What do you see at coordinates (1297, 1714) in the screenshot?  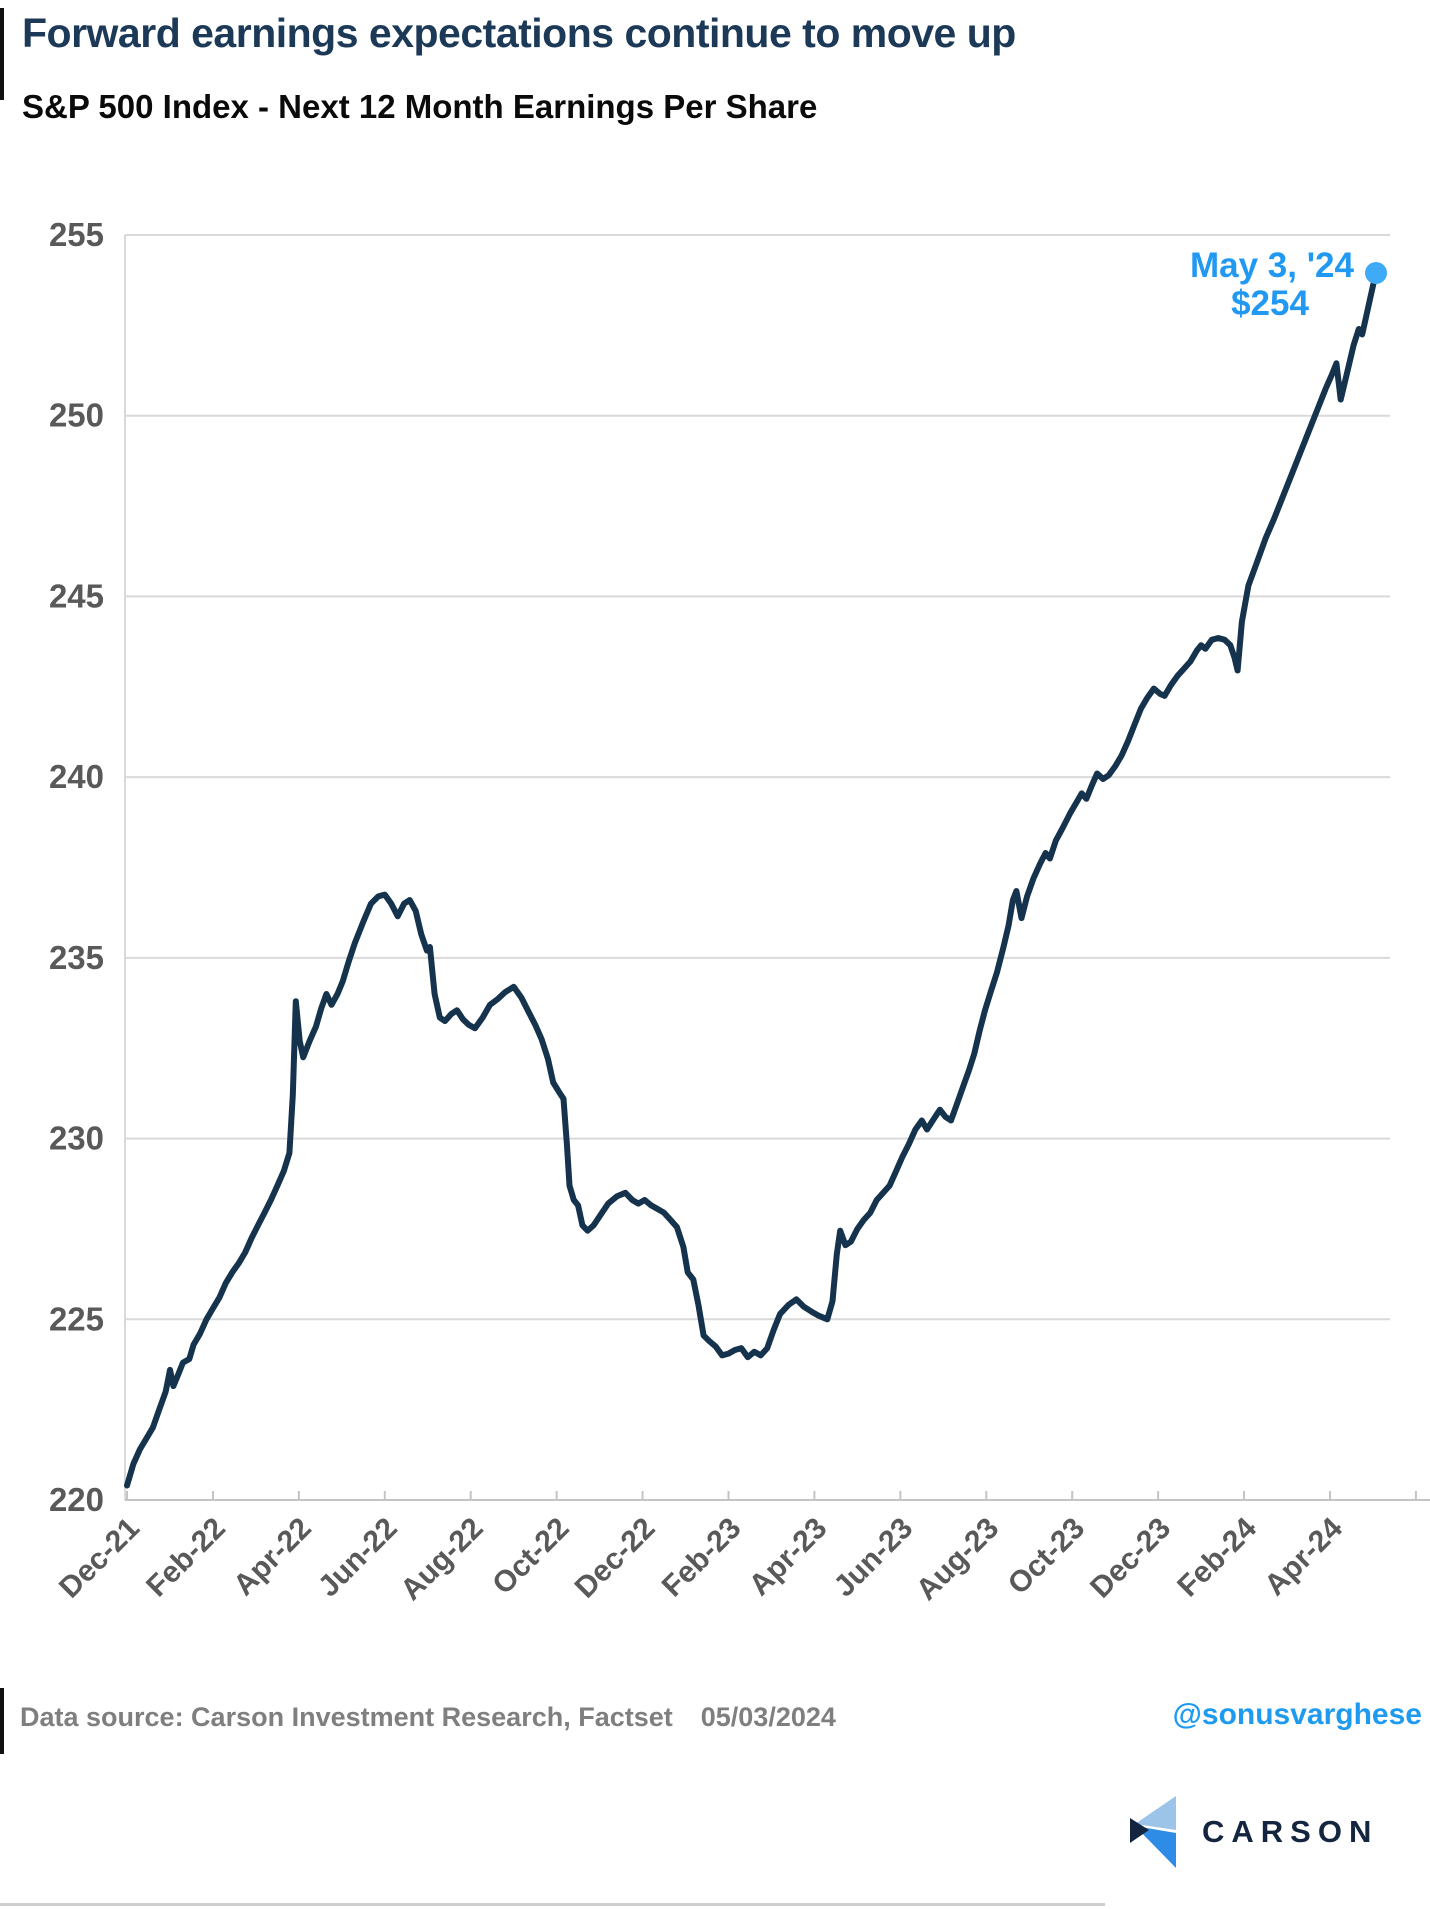 I see `social-handle-link: @sonusvarghese` at bounding box center [1297, 1714].